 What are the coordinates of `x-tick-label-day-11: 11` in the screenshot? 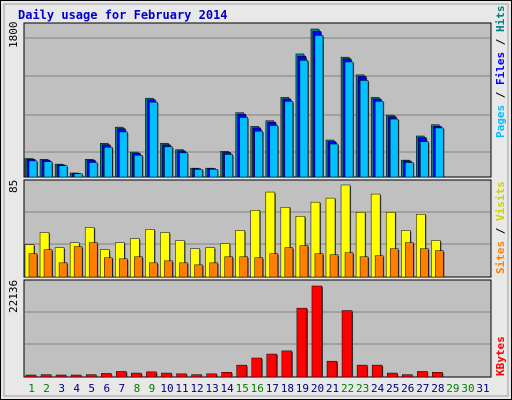 It's located at (181, 388).